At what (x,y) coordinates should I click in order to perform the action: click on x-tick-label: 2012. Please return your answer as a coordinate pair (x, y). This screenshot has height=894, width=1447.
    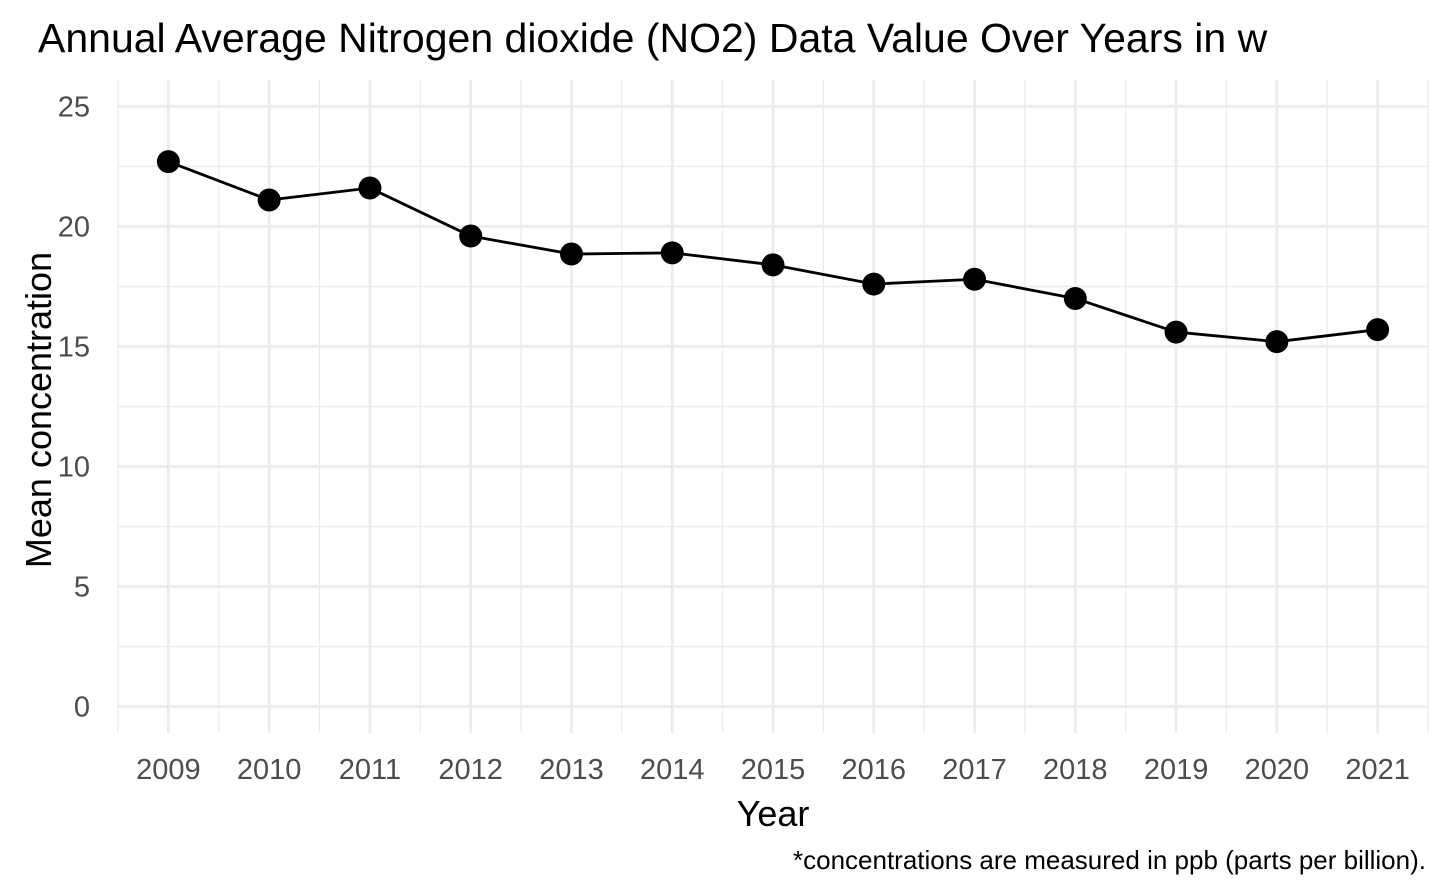
    Looking at the image, I should click on (470, 770).